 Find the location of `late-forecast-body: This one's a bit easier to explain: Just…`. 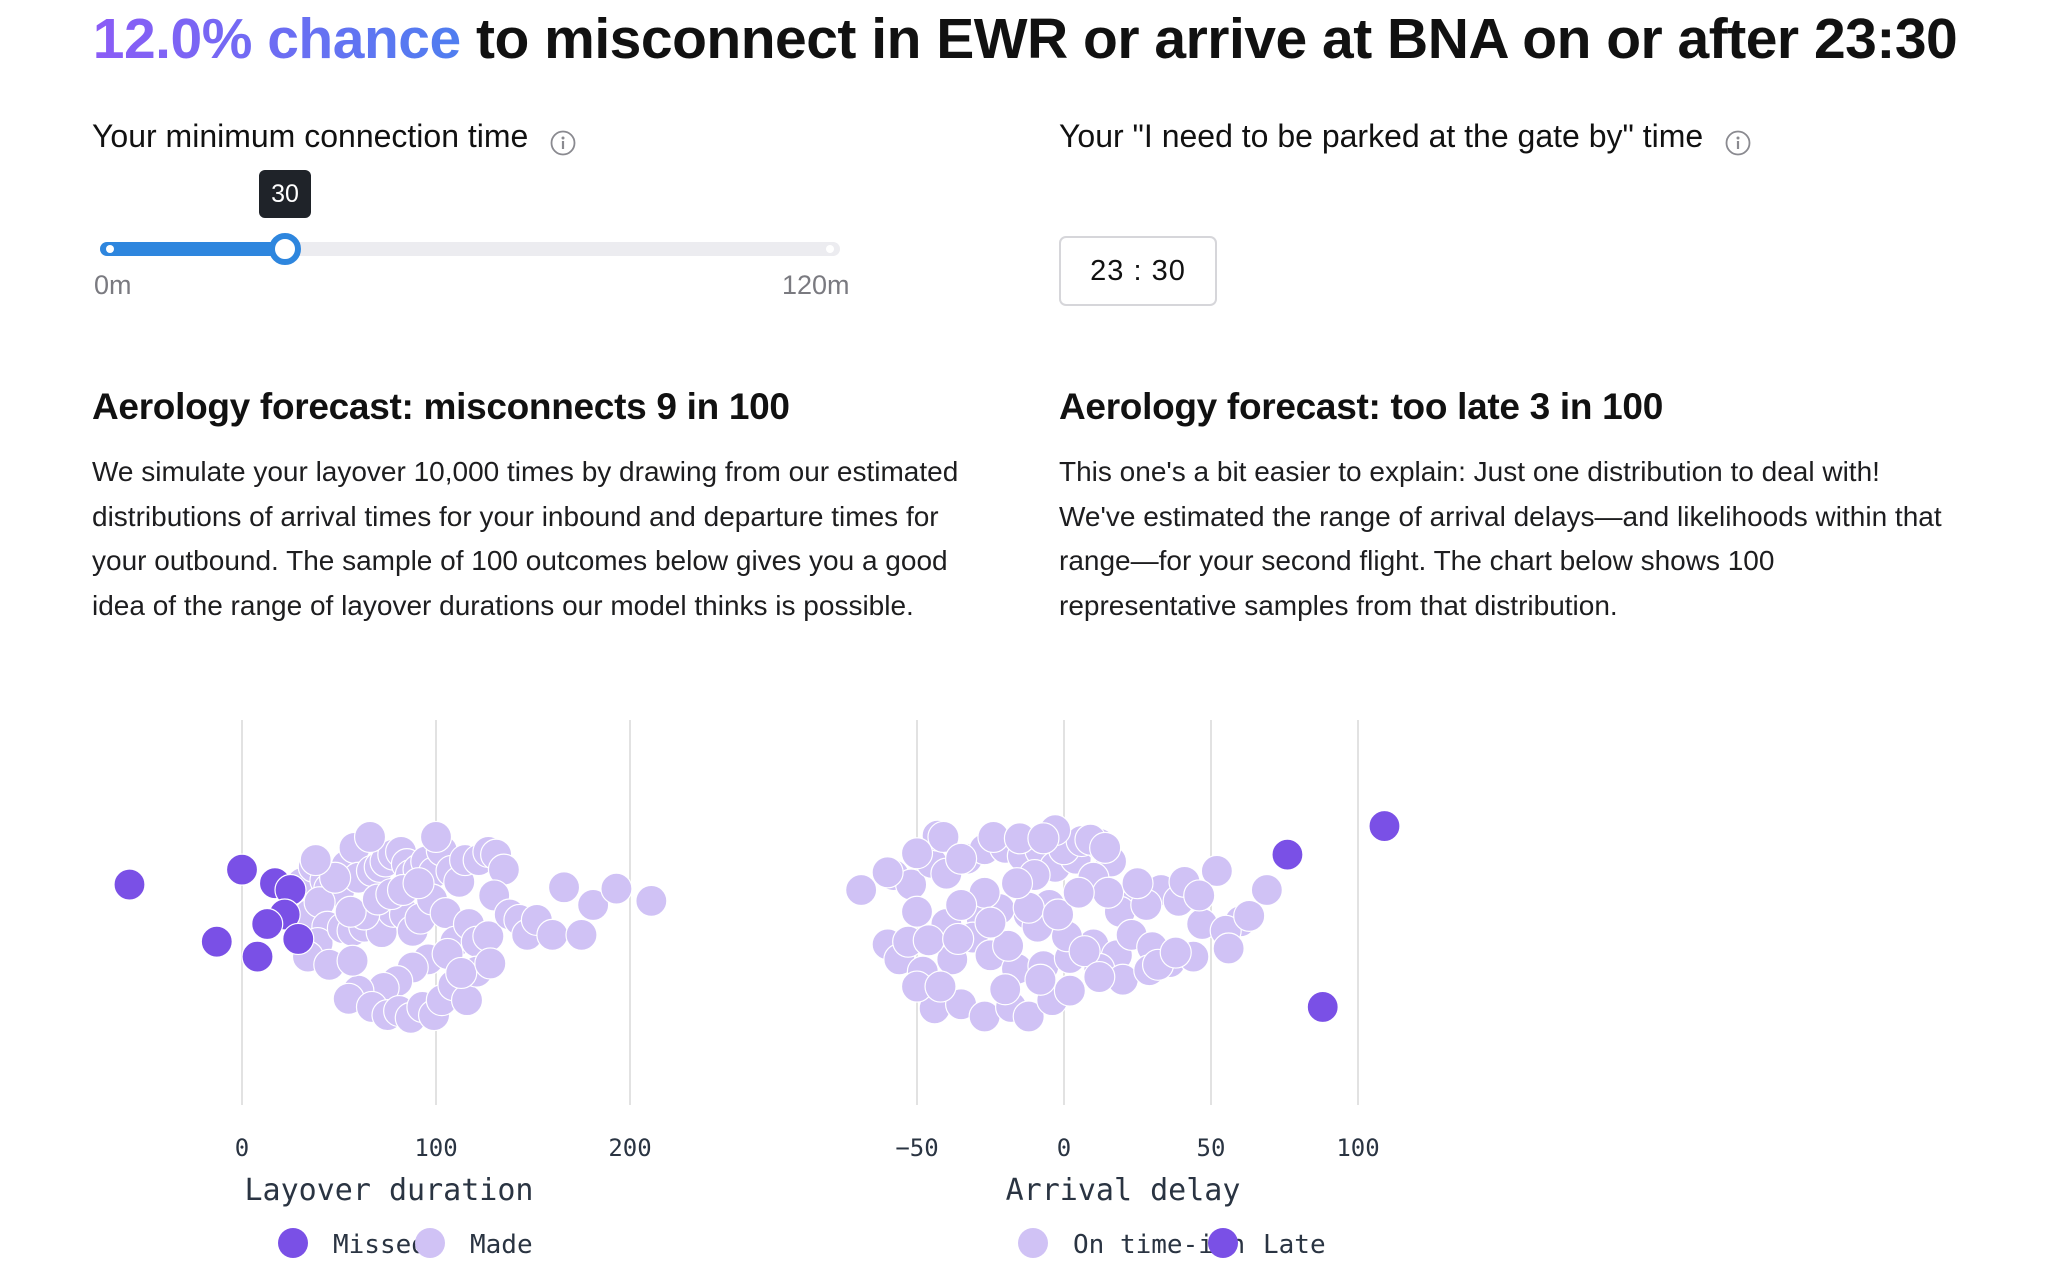

late-forecast-body: This one's a bit easier to explain: Just… is located at coordinates (1500, 538).